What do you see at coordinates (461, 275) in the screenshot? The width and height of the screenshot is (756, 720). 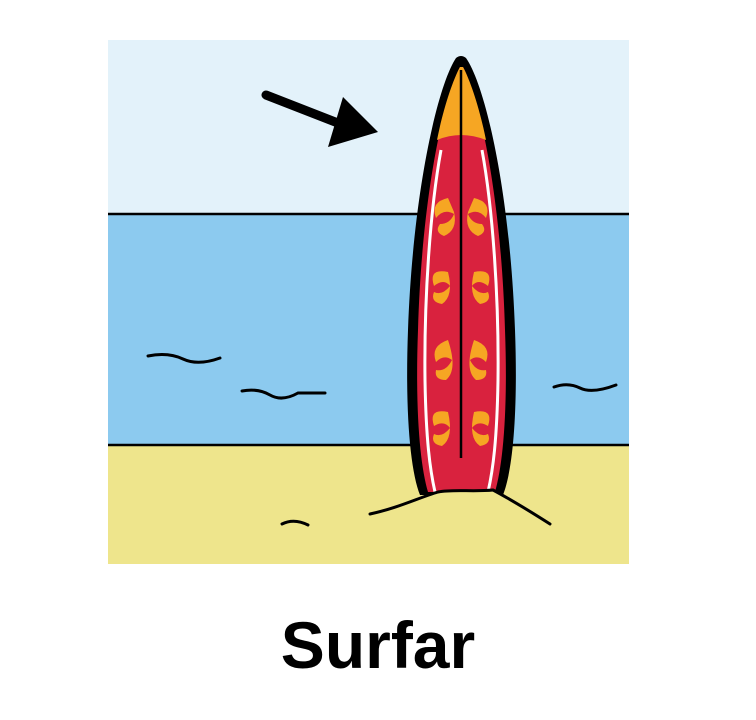 I see `surfboard-icon` at bounding box center [461, 275].